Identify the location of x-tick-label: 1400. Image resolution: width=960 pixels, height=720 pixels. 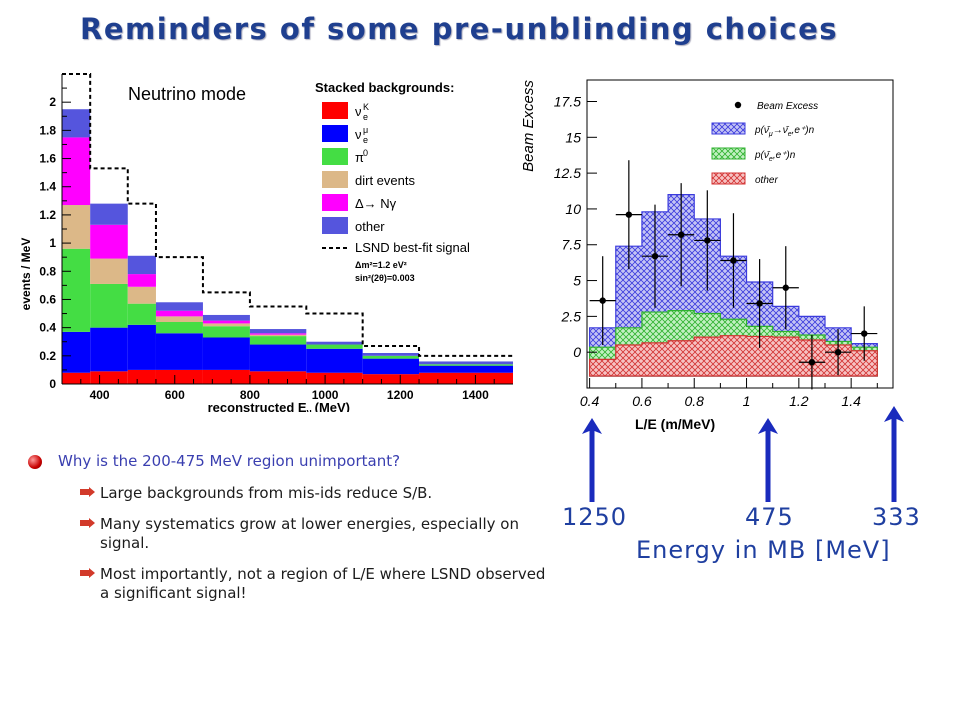
(475, 395).